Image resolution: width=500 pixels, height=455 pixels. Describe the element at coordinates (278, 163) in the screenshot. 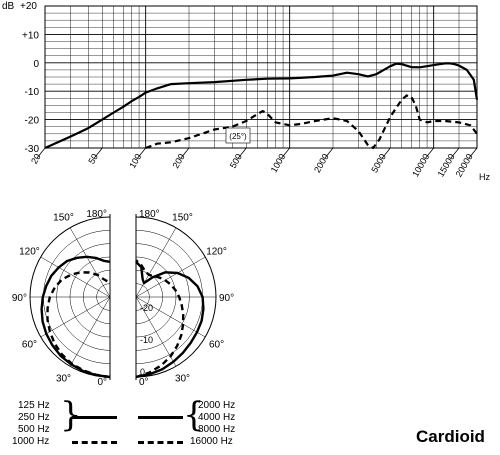

I see `x-tick-label: 1000` at that location.